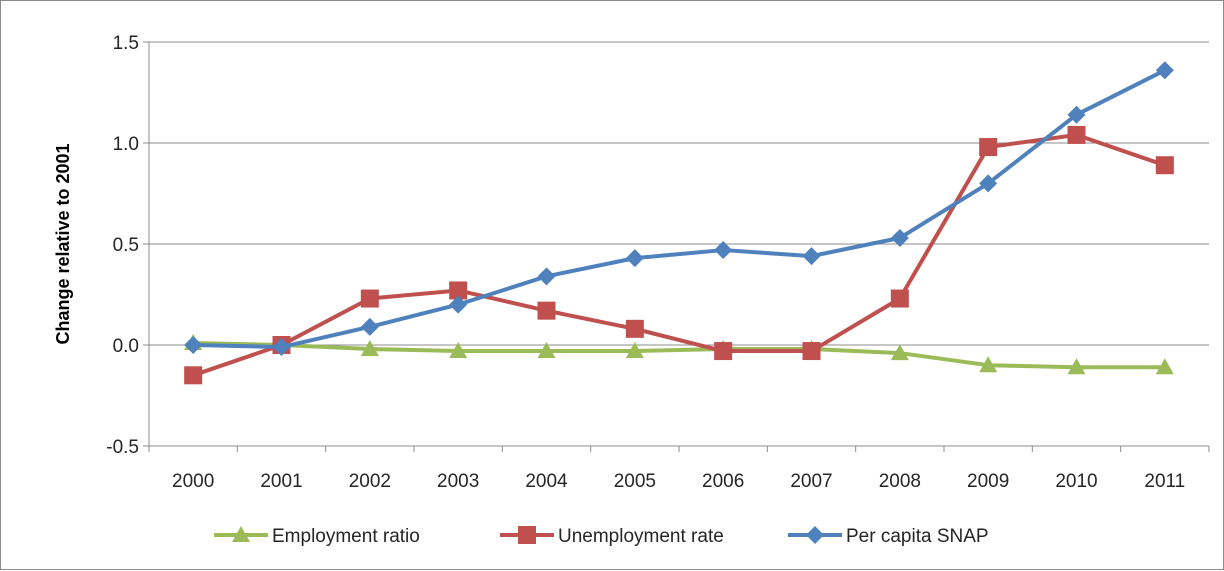  What do you see at coordinates (126, 346) in the screenshot?
I see `y-tick-label: 0.0` at bounding box center [126, 346].